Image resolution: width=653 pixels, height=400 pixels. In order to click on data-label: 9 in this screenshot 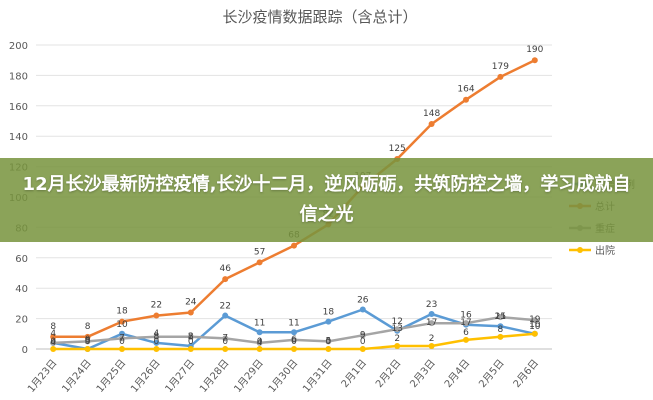, I will do `click(363, 335)`.